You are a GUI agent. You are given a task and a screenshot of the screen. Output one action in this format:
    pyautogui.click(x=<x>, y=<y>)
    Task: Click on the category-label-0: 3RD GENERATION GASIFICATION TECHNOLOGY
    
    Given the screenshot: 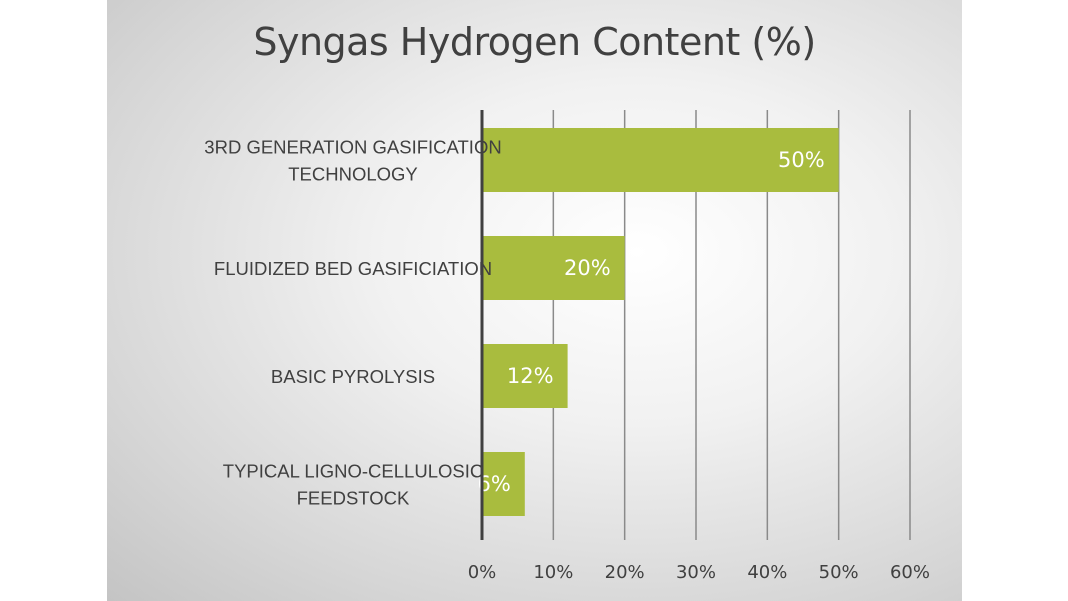 What is the action you would take?
    pyautogui.click(x=352, y=161)
    